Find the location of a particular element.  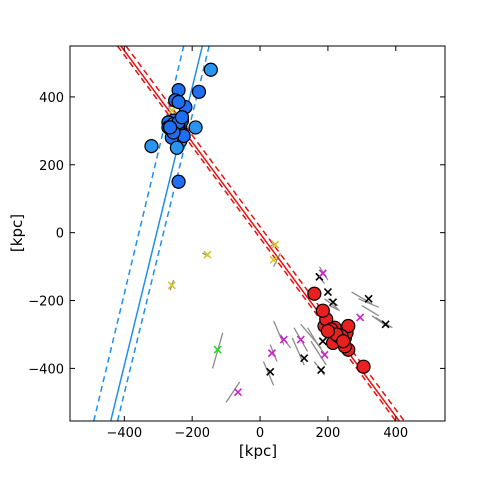

y-tick-label: 200 is located at coordinates (51, 166).